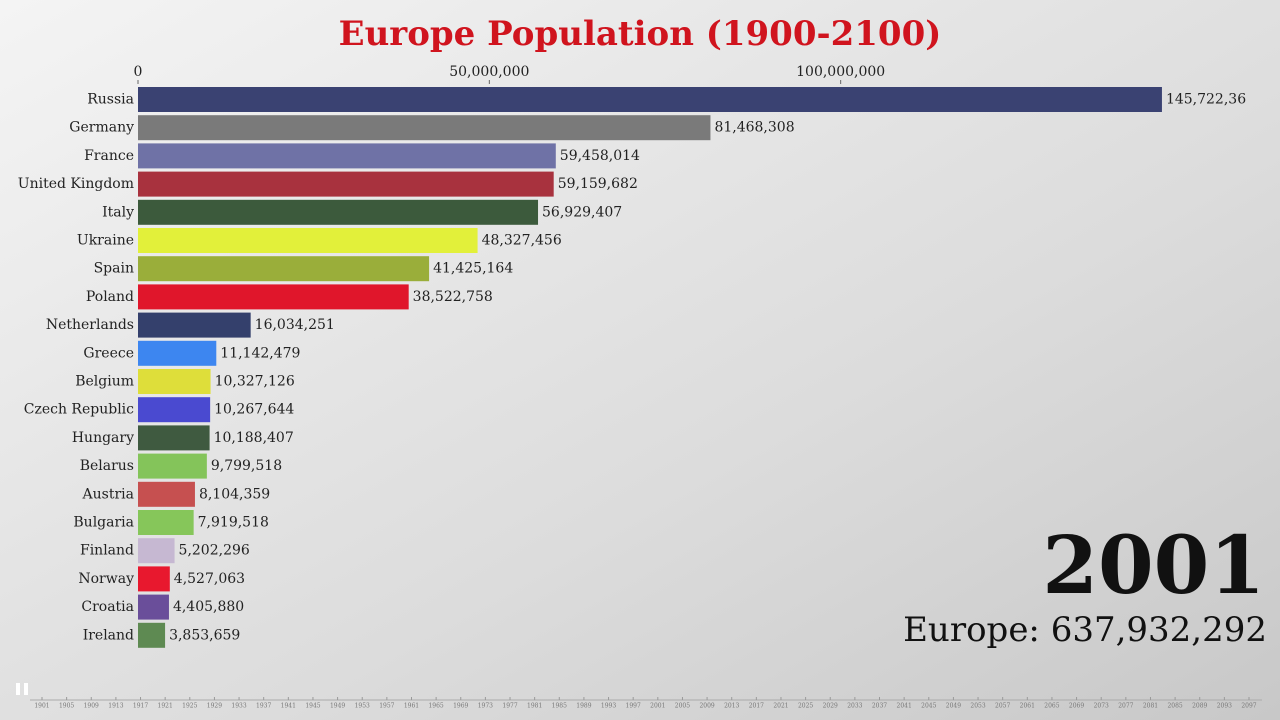  Describe the element at coordinates (756, 706) in the screenshot. I see `timeline-label: 2017` at that location.